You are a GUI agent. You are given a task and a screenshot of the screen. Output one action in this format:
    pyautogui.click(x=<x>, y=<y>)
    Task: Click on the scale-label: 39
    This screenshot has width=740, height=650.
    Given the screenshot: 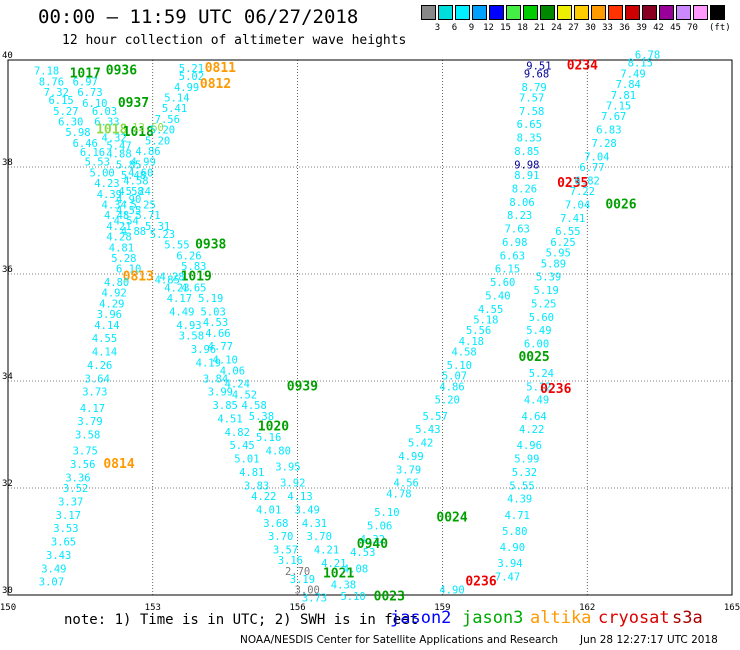 What is the action you would take?
    pyautogui.click(x=641, y=28)
    